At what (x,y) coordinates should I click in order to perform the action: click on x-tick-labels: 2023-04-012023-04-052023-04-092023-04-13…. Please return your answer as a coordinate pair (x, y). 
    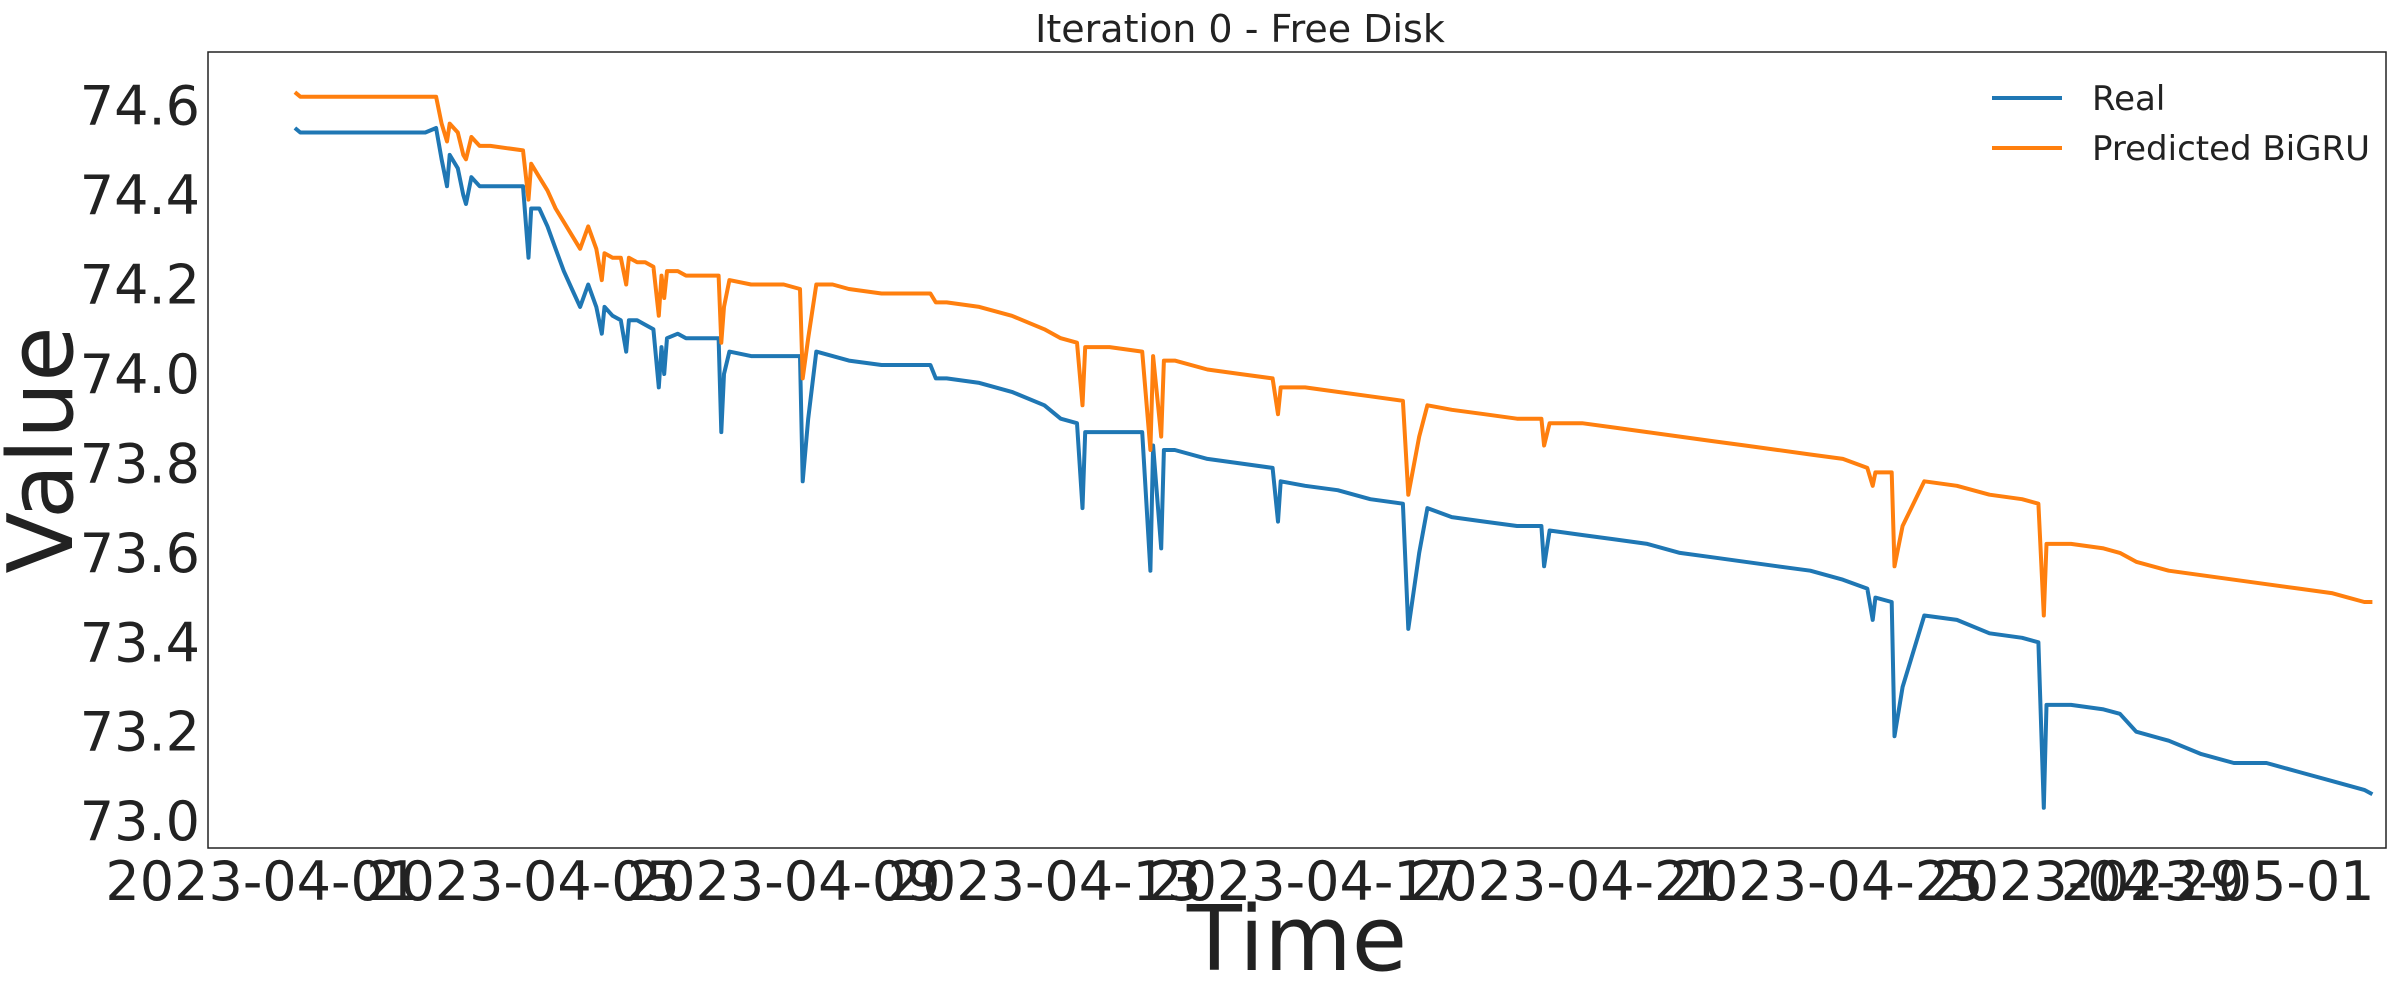
    Looking at the image, I should click on (1239, 881).